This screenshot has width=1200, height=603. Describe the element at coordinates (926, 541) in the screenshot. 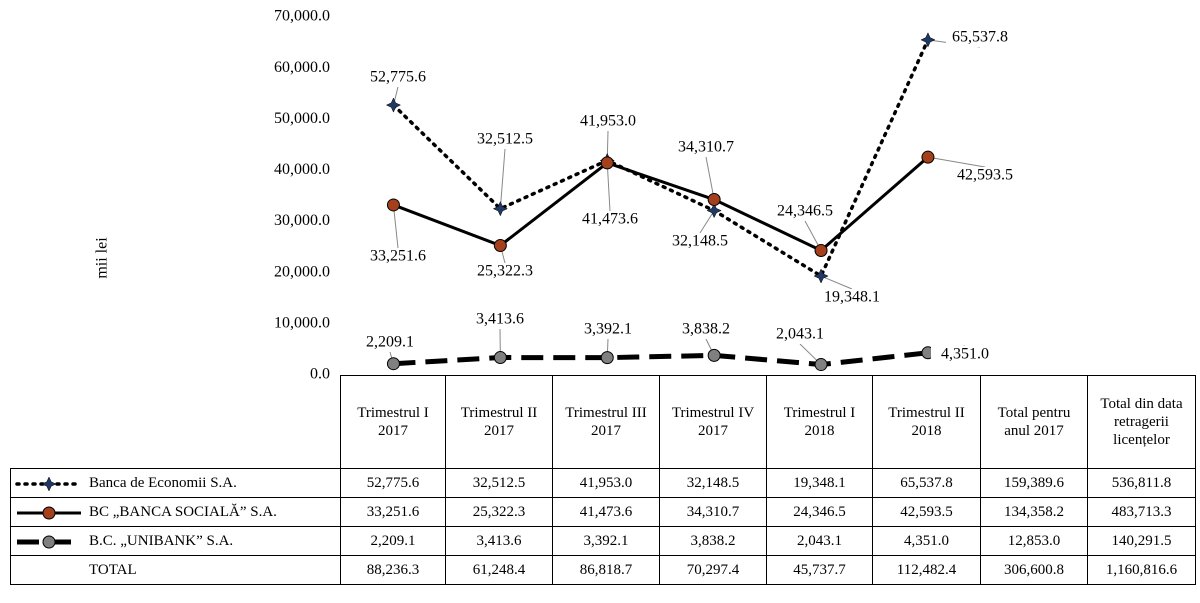

I see `value-cell: 4,351.0` at that location.